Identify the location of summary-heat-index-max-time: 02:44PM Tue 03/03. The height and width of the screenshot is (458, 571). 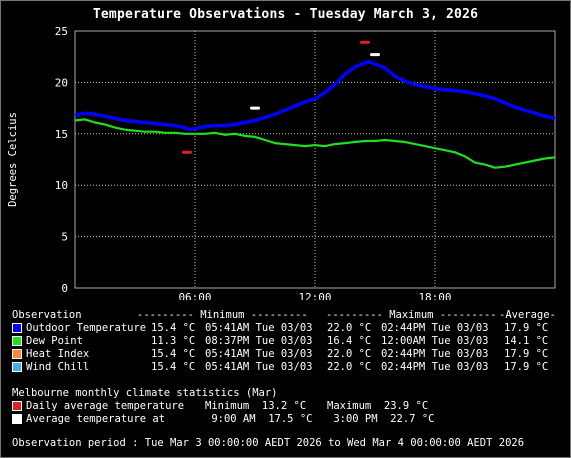
(435, 354).